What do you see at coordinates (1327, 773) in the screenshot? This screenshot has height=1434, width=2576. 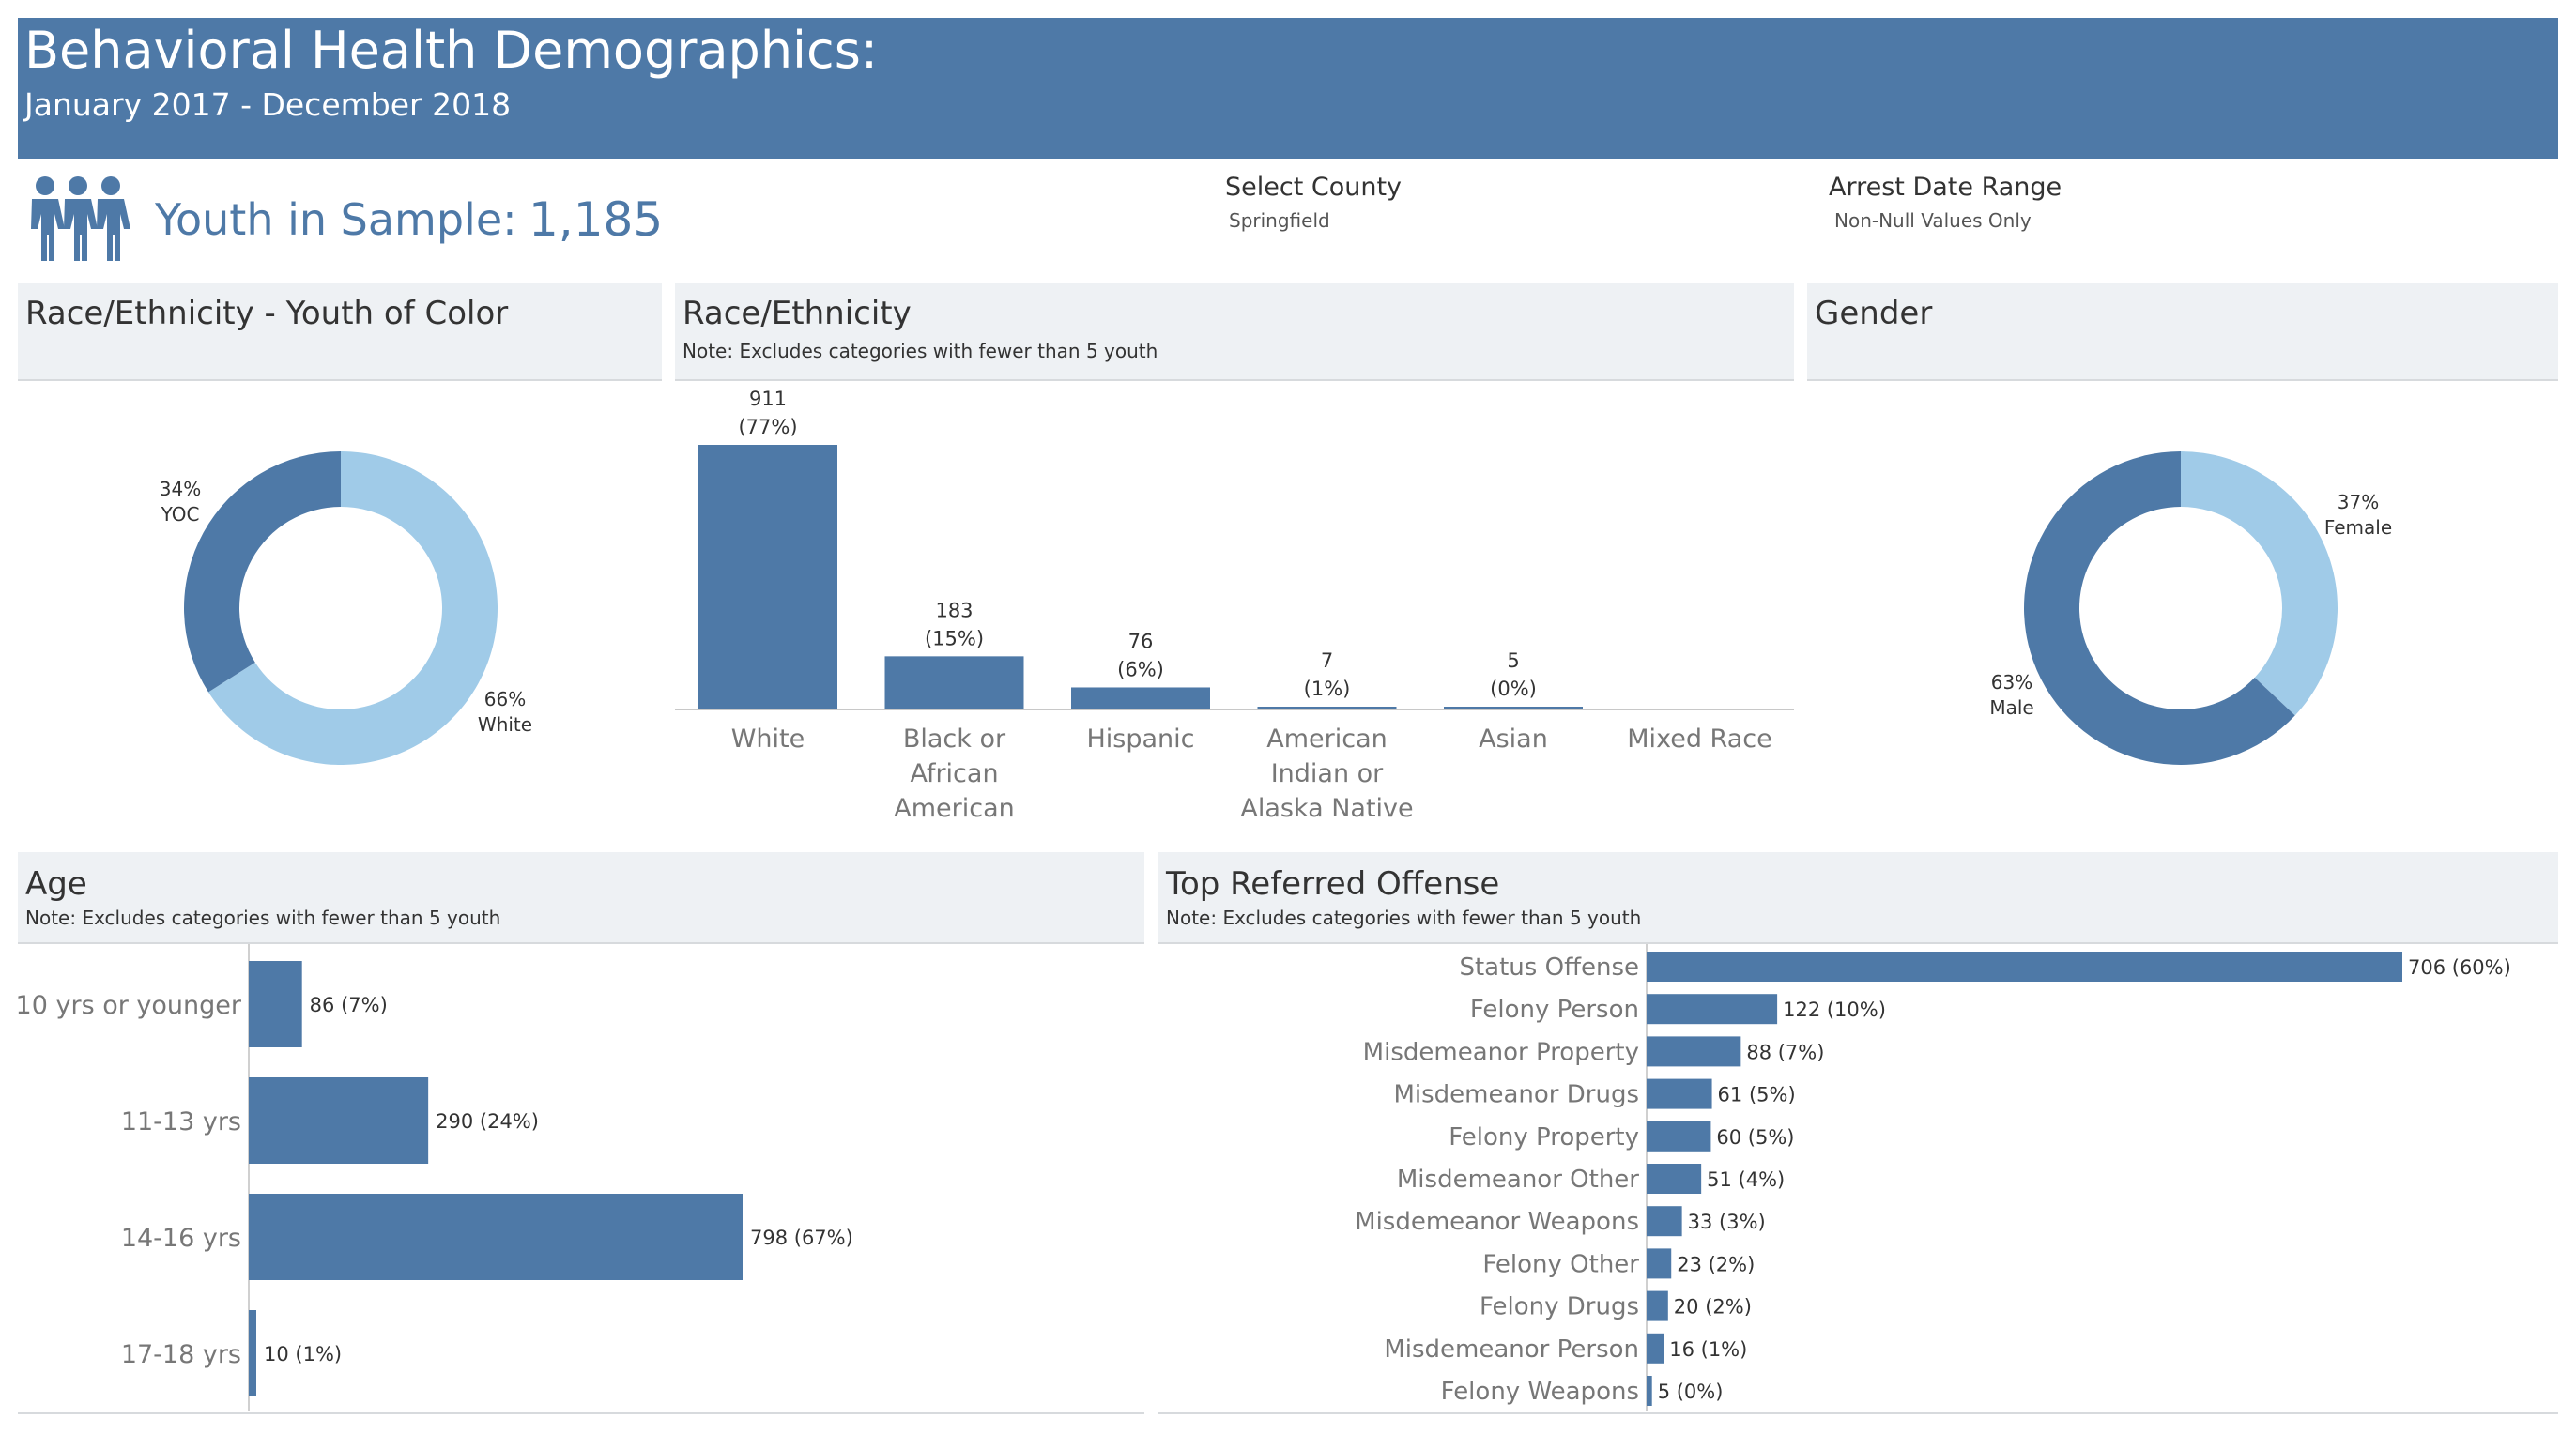 I see `race-category-label: Indian or` at bounding box center [1327, 773].